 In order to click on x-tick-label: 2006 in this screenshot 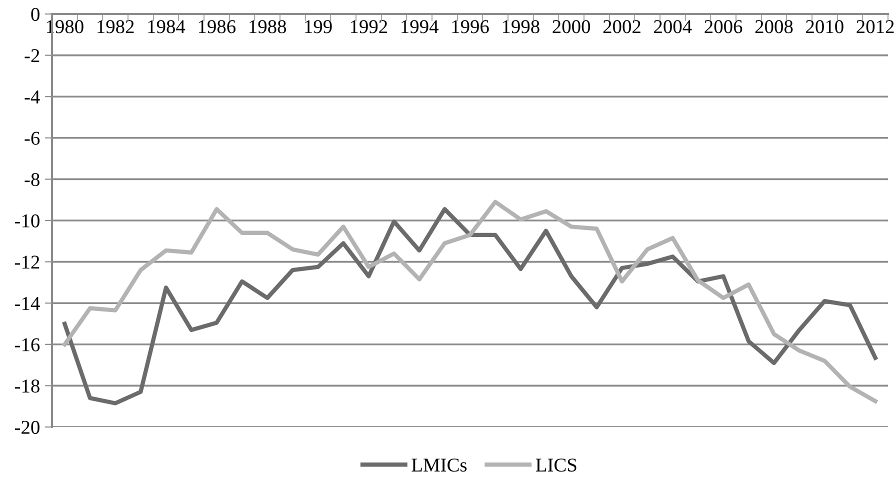, I will do `click(723, 27)`.